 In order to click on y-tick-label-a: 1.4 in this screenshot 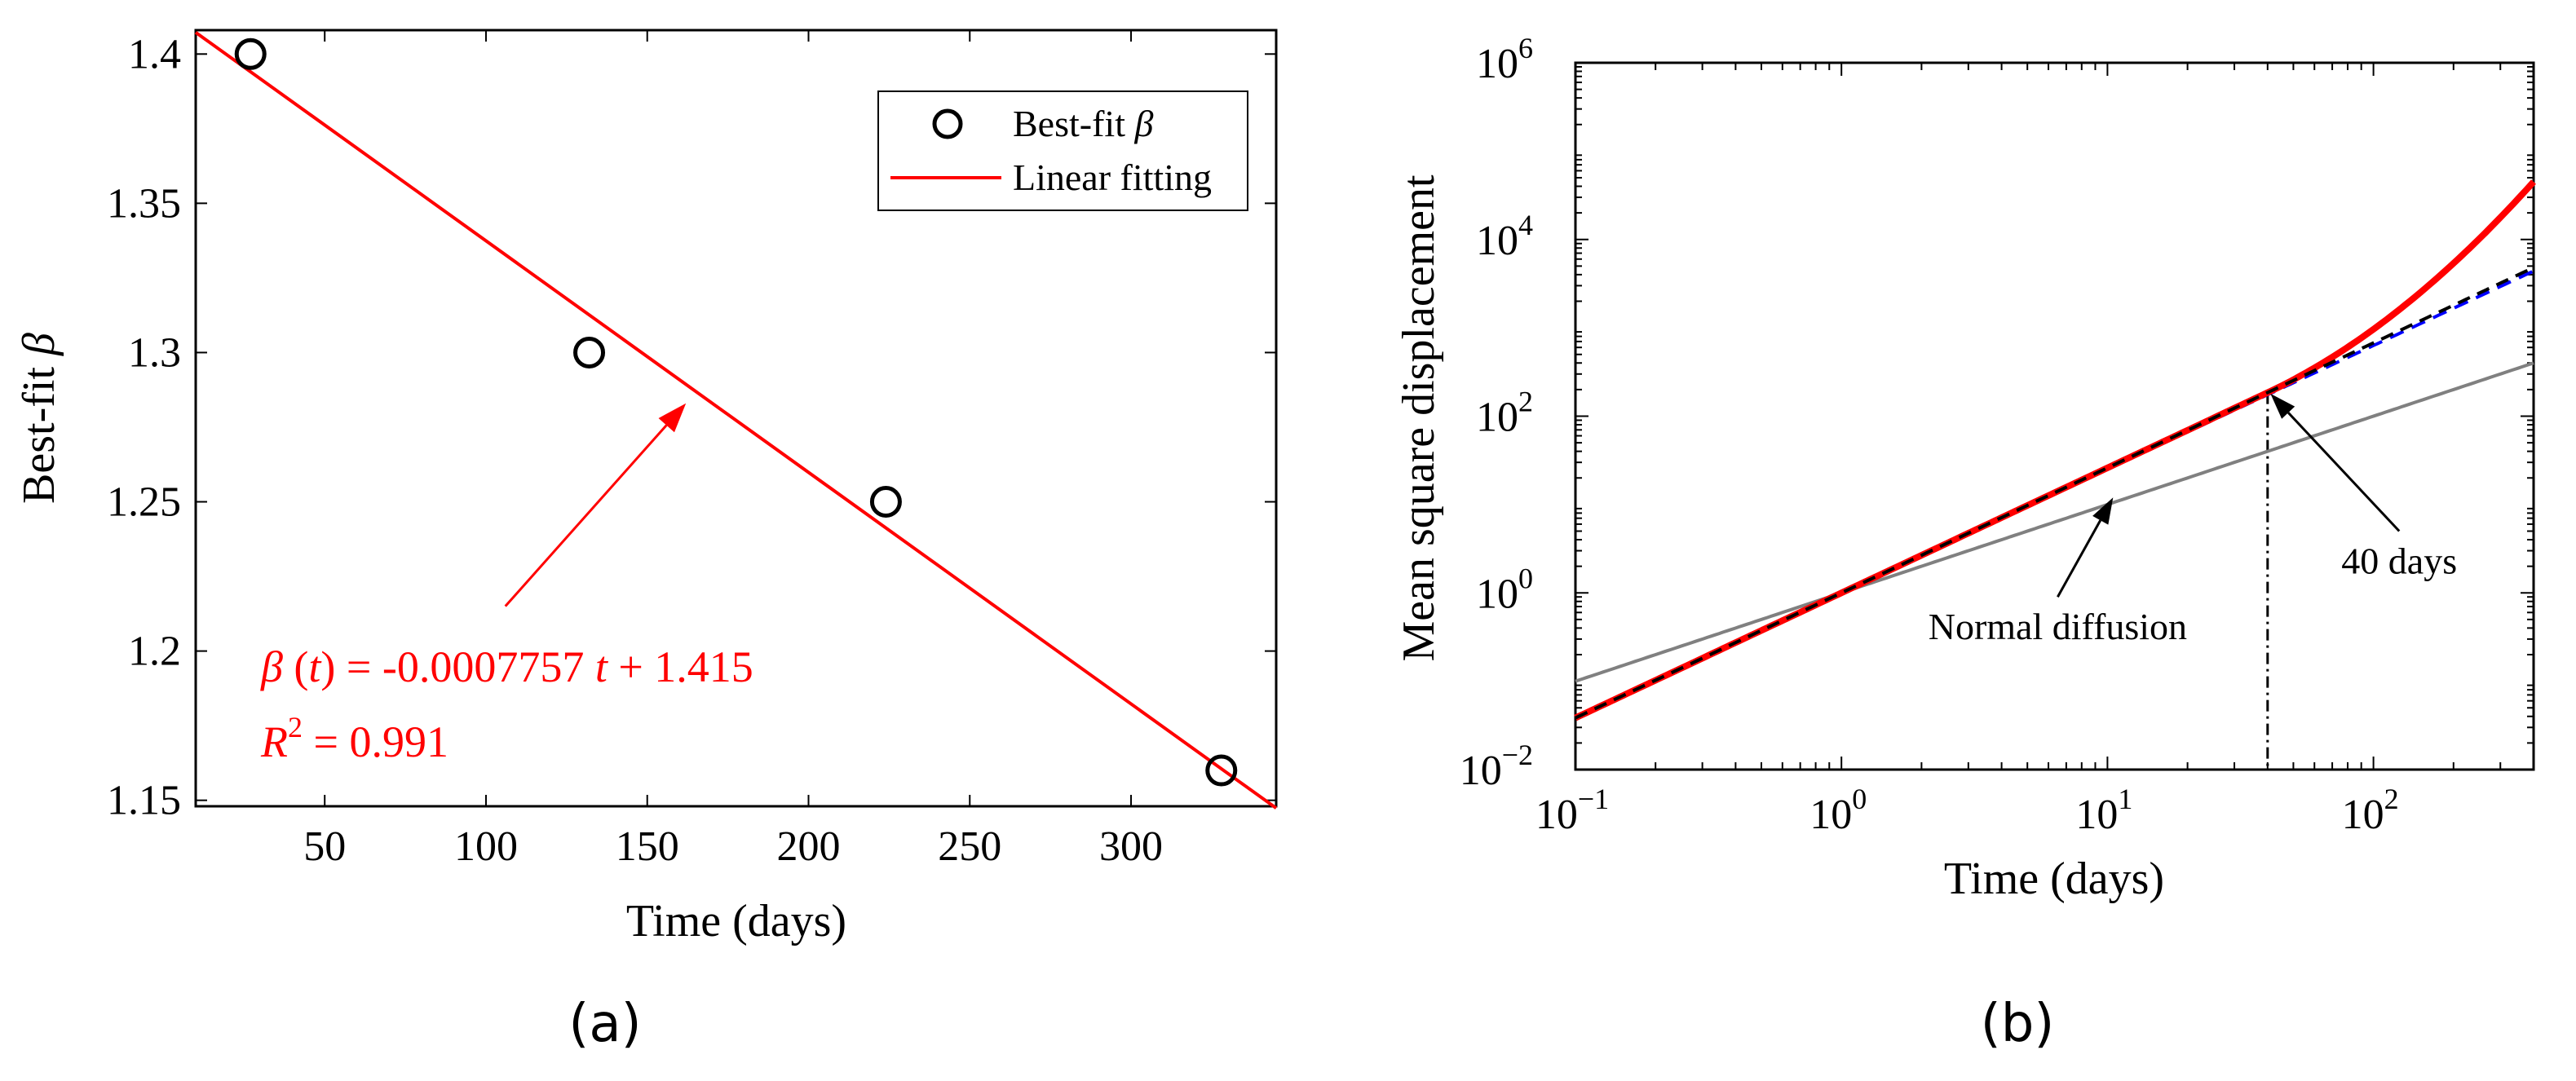, I will do `click(154, 54)`.